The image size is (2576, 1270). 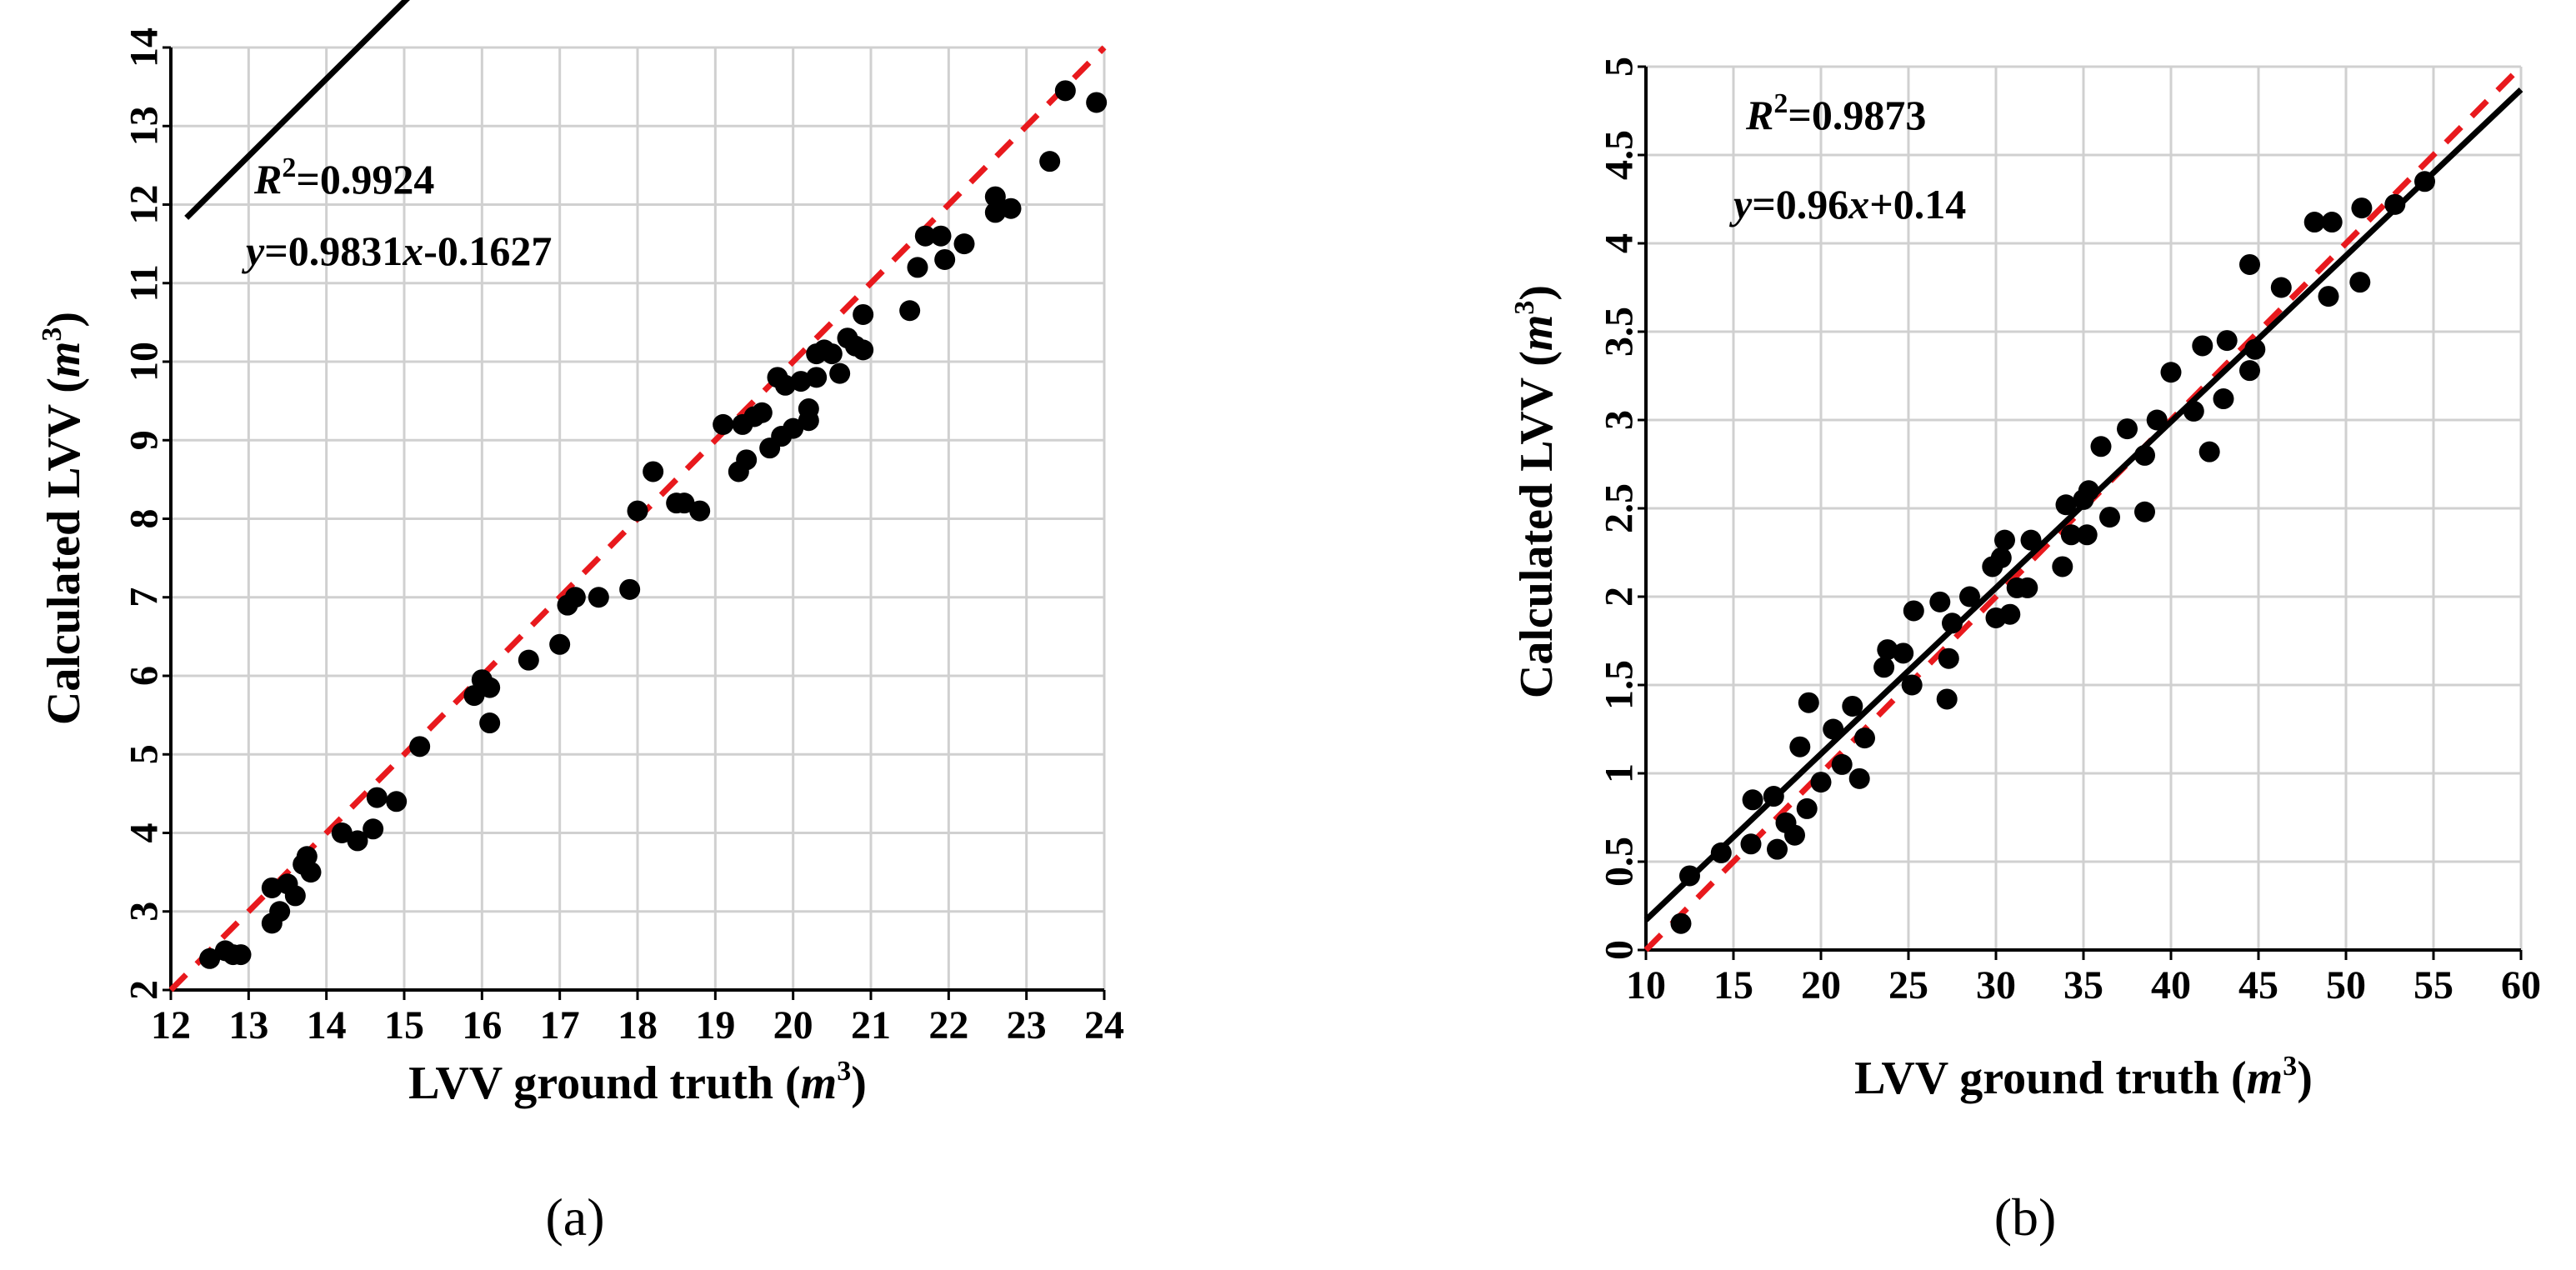 I want to click on y-tick-label: 12, so click(x=145, y=205).